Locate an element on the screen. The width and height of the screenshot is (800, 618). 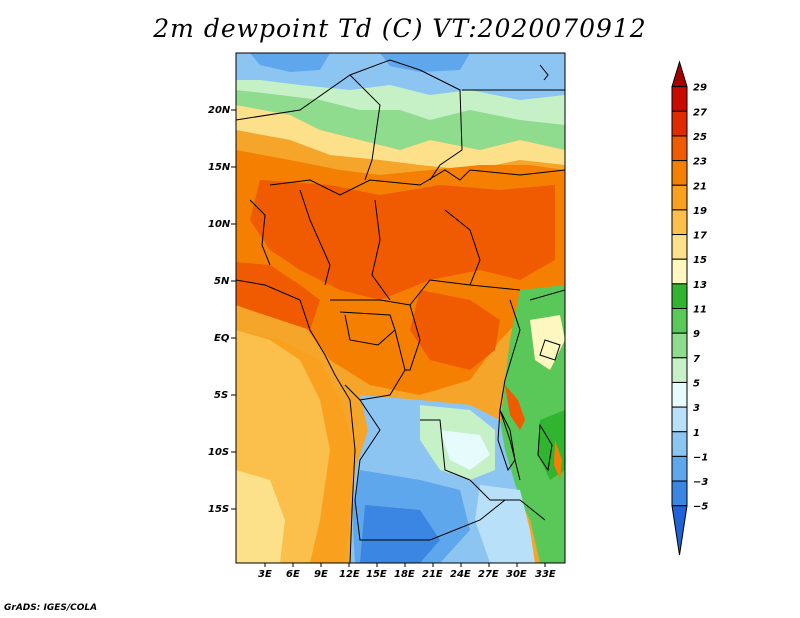
colorbar-label: 1 is located at coordinates (696, 433).